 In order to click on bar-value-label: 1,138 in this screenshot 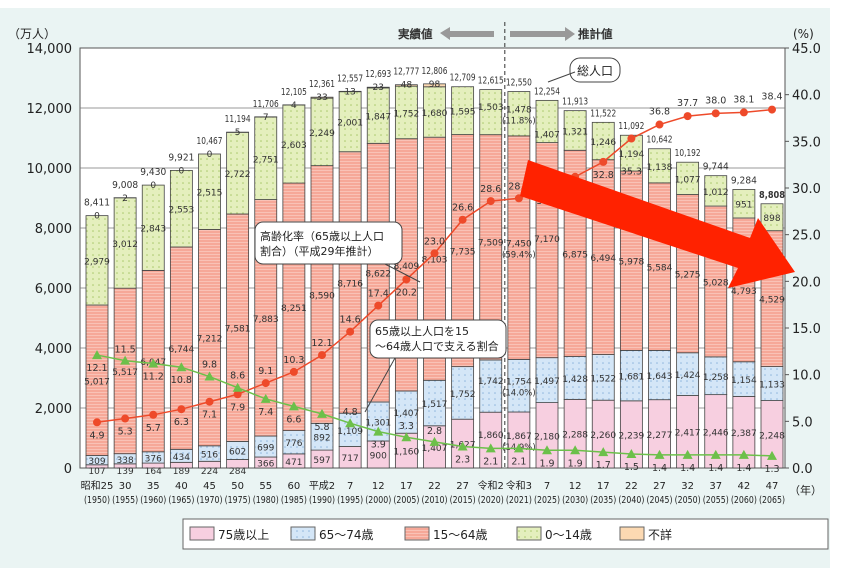, I will do `click(660, 168)`.